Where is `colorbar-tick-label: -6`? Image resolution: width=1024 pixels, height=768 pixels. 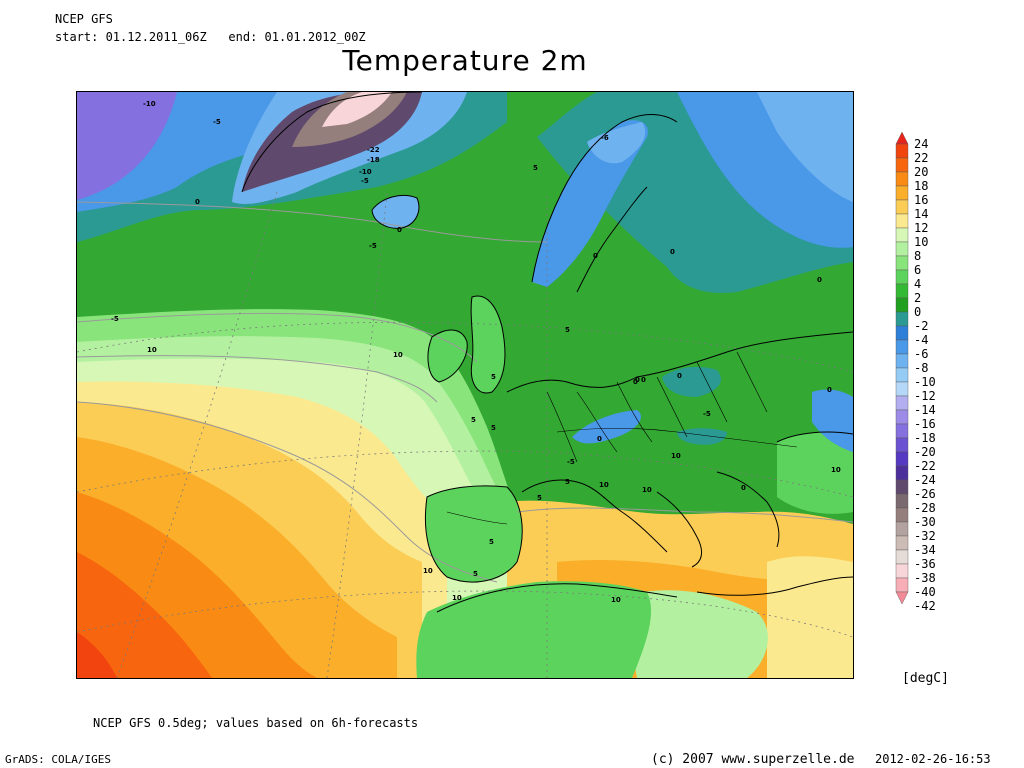 colorbar-tick-label: -6 is located at coordinates (921, 354).